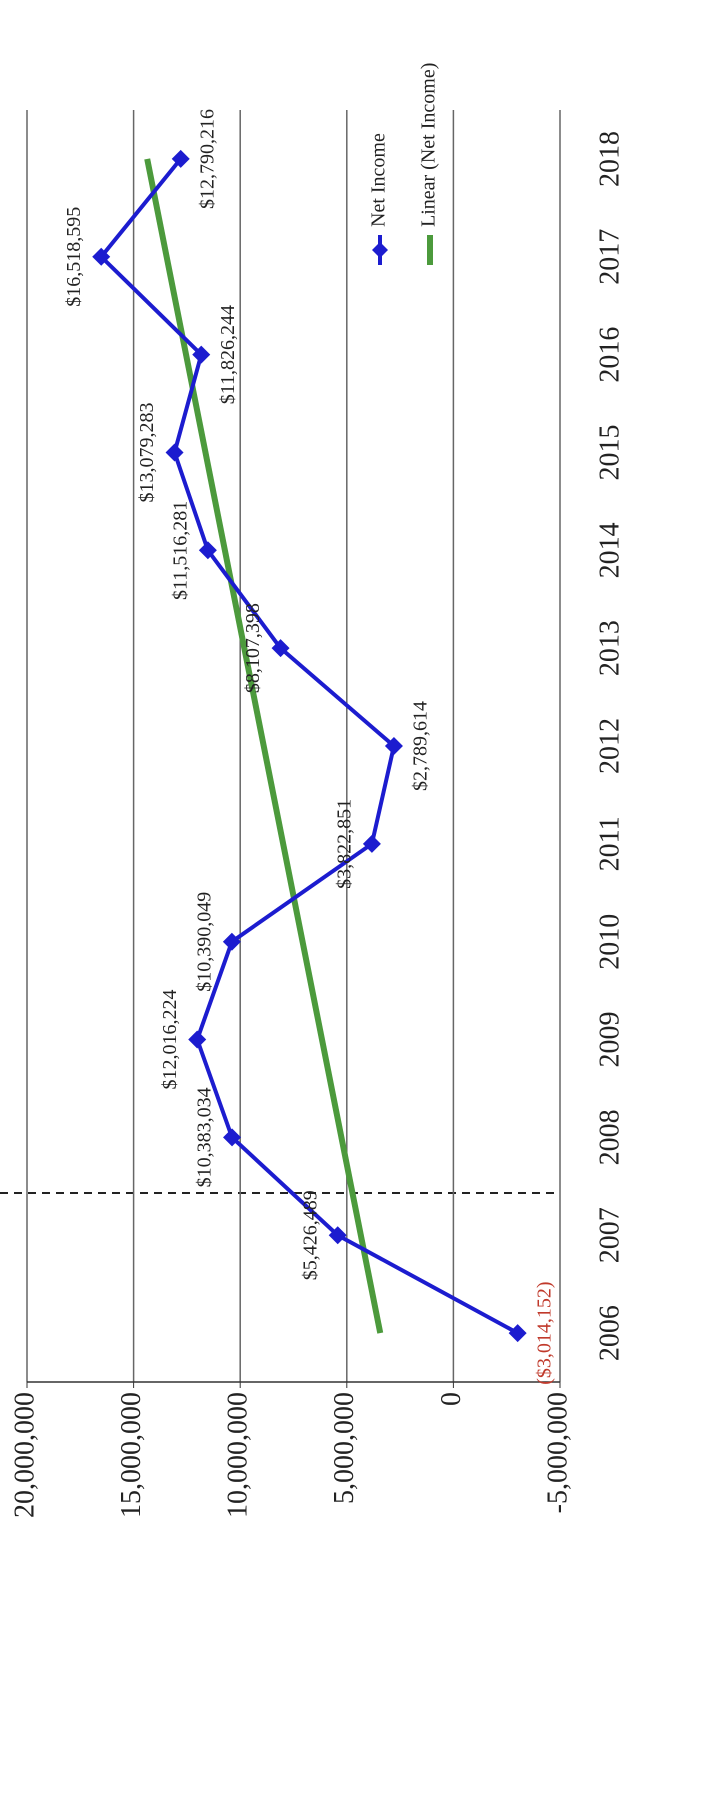  I want to click on x-tick-label: 2015, so click(609, 452).